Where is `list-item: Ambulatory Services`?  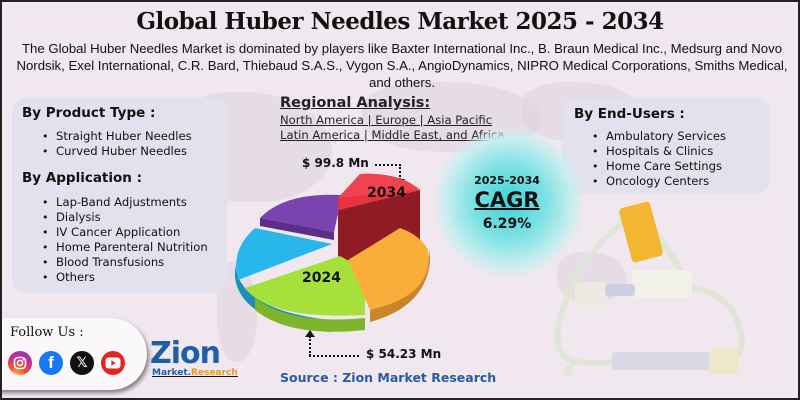
list-item: Ambulatory Services is located at coordinates (657, 136).